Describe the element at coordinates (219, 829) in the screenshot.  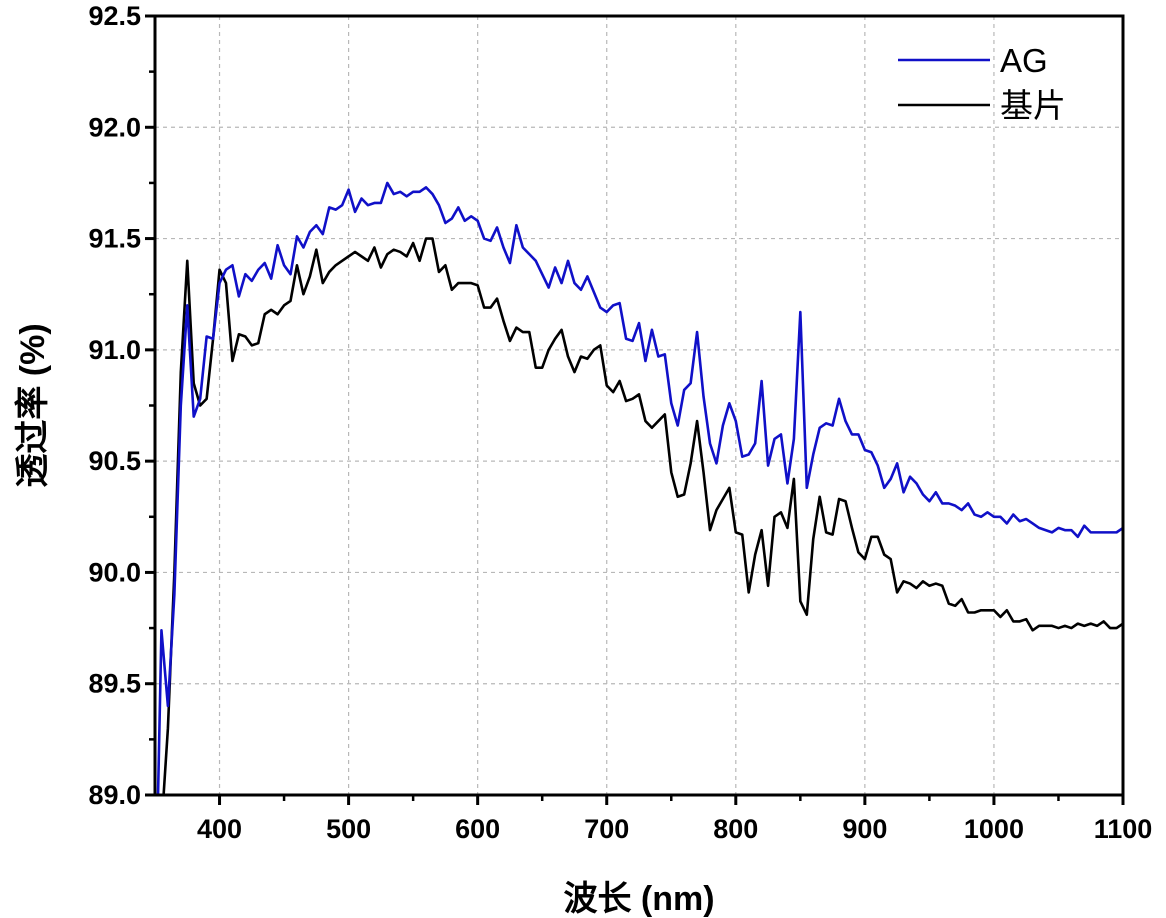
I see `x-tick-label: 400` at that location.